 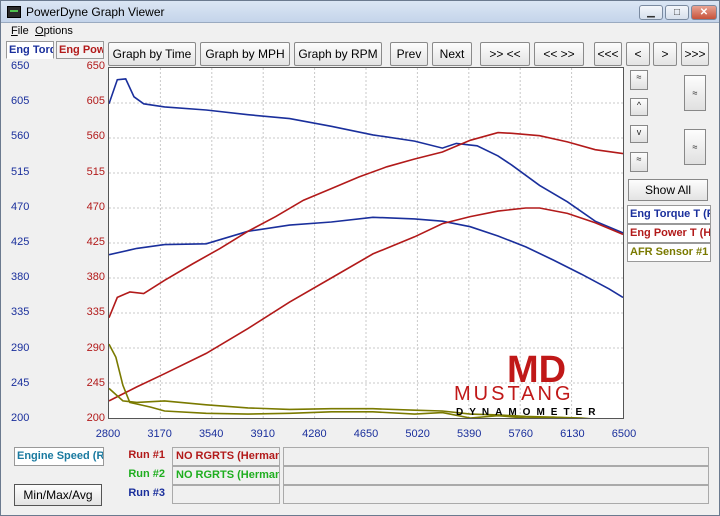 I want to click on x-tick: 5760, so click(x=521, y=434).